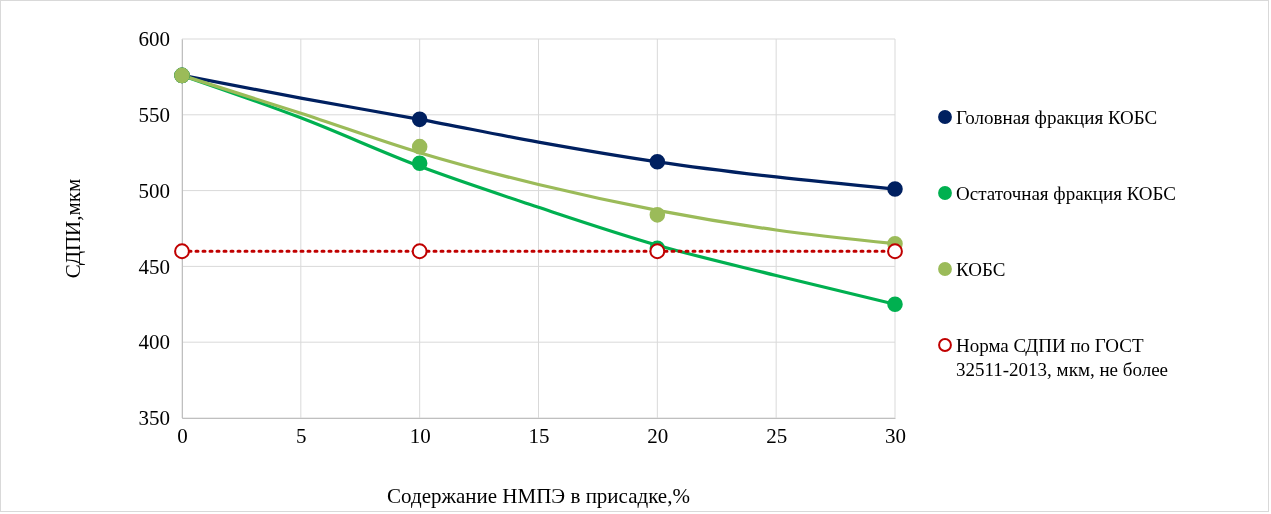 The height and width of the screenshot is (514, 1271). What do you see at coordinates (895, 435) in the screenshot?
I see `x-tick-label: 30` at bounding box center [895, 435].